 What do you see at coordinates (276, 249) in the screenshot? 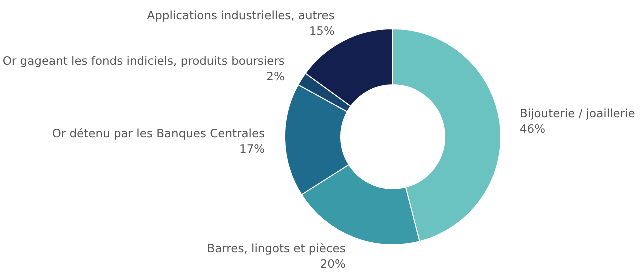
I see `slice-label: Barres, lingots et pièces` at bounding box center [276, 249].